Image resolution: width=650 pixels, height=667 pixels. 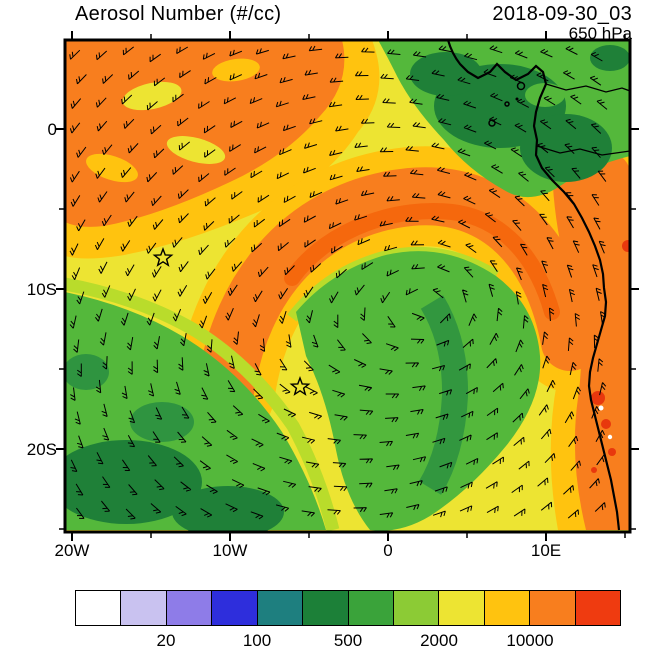 I want to click on plot-title: Aerosol Number (#/cc), so click(x=178, y=14).